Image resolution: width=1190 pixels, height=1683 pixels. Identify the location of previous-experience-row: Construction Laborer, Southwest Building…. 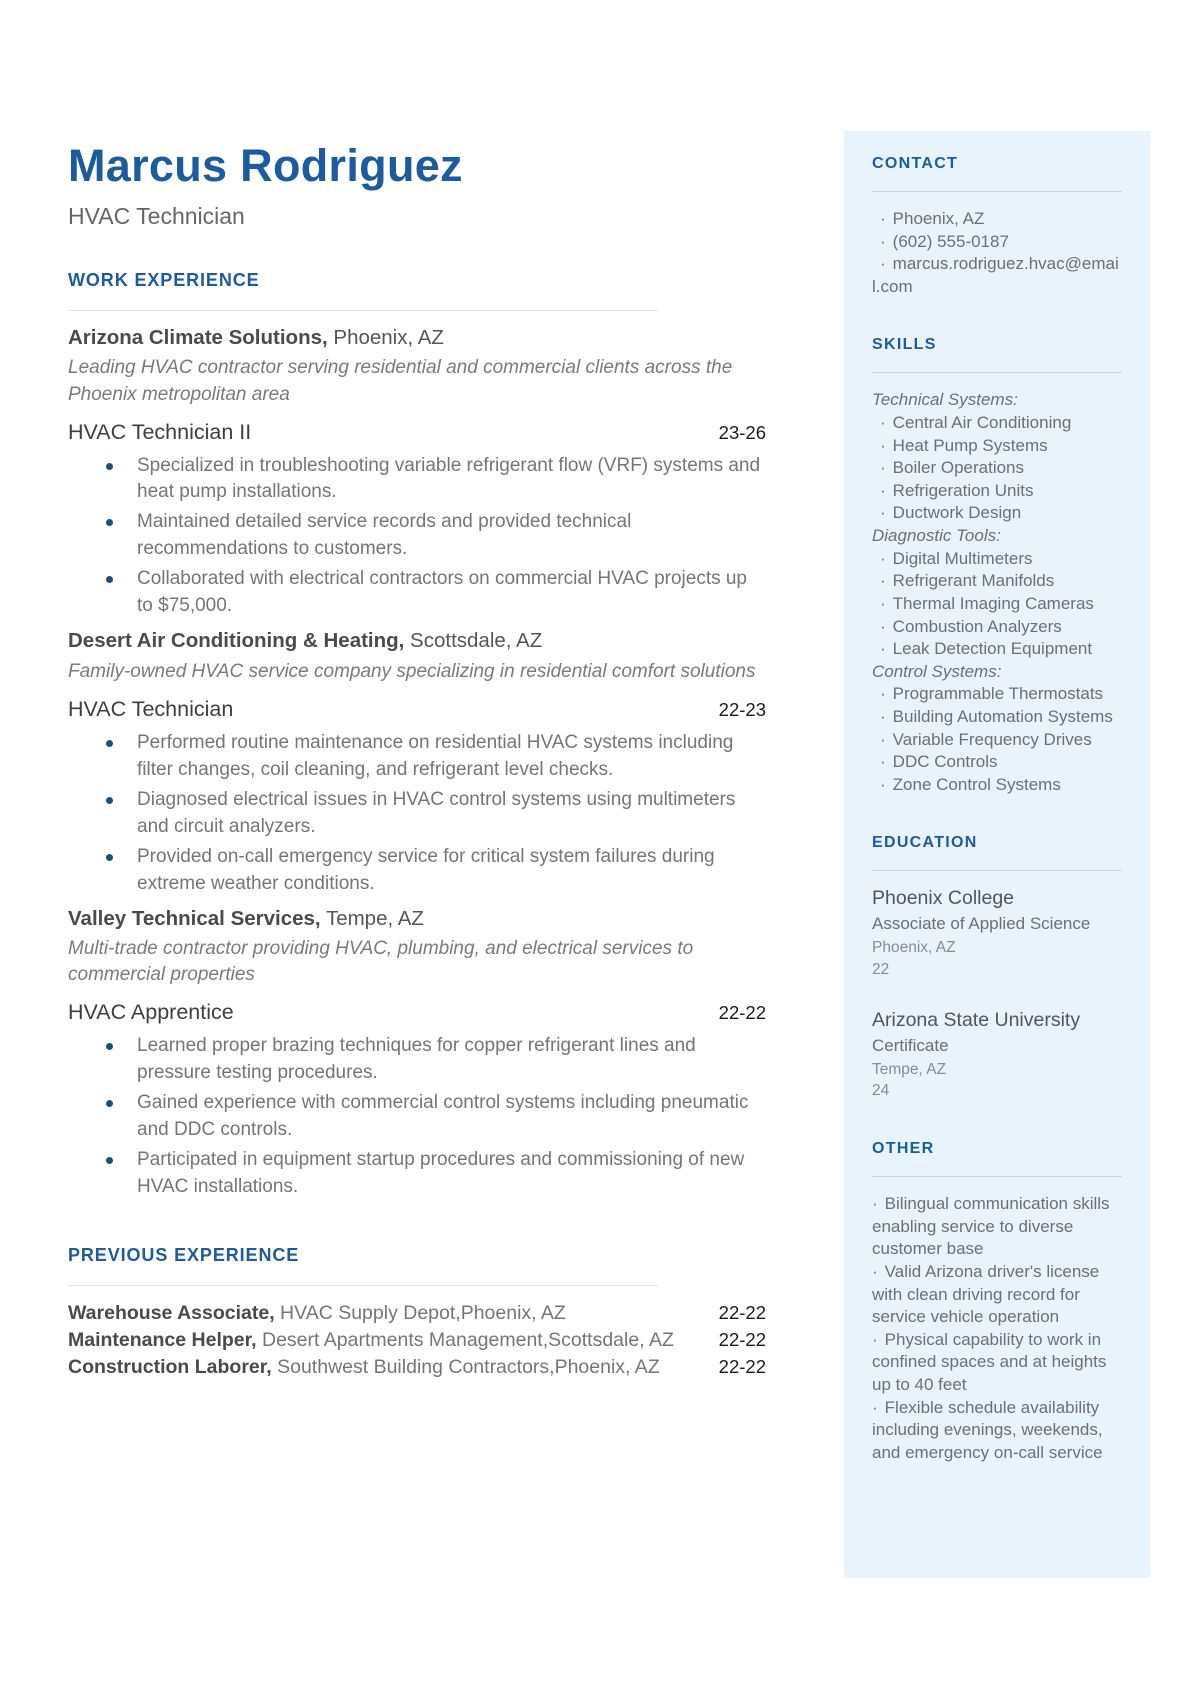
(417, 1367).